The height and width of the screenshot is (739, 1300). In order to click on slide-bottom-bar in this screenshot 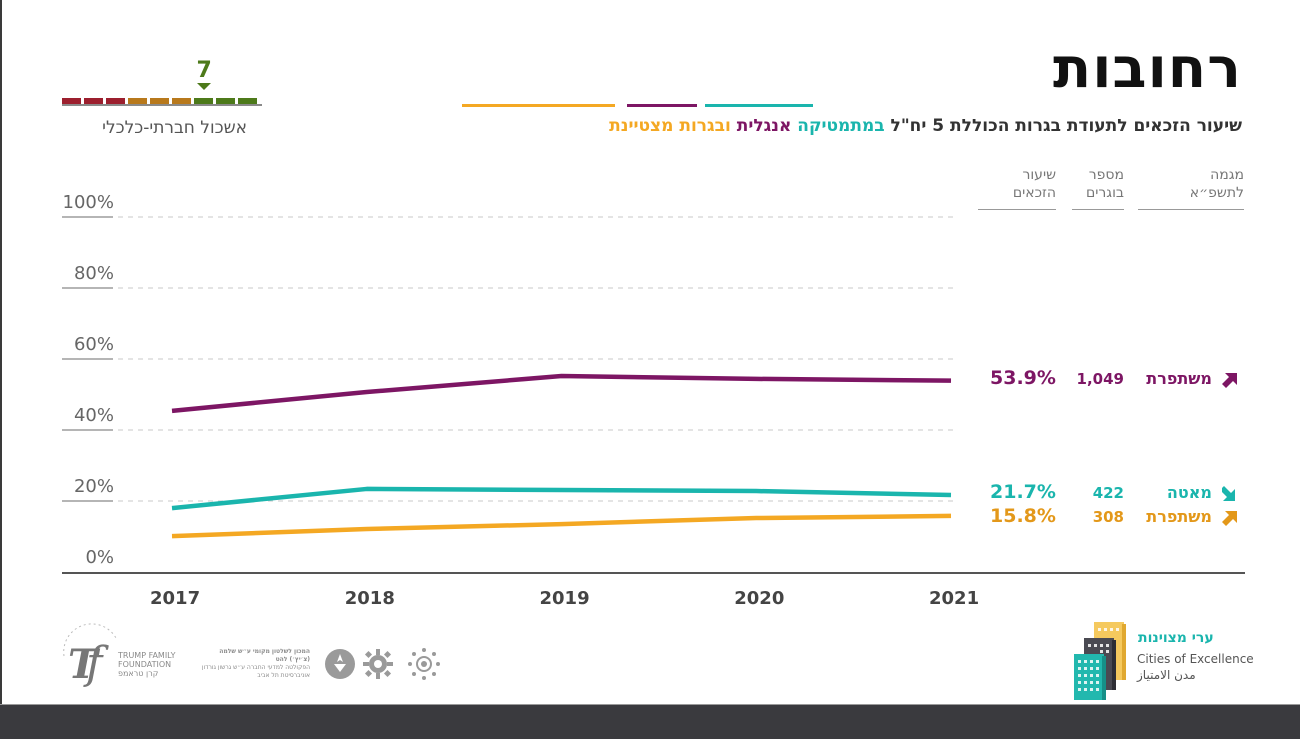, I will do `click(650, 722)`.